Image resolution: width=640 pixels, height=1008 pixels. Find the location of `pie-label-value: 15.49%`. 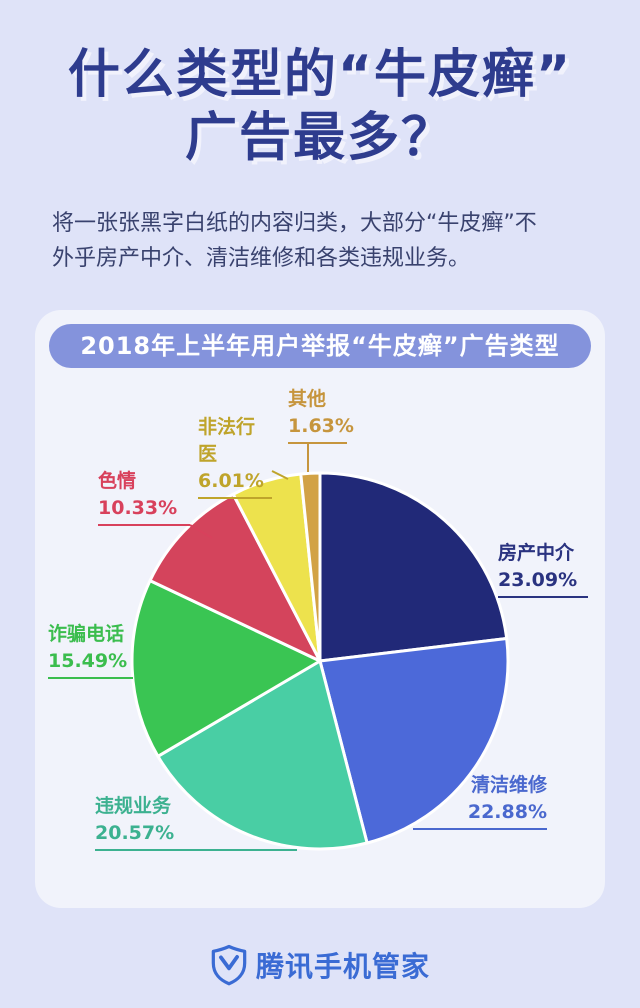

pie-label-value: 15.49% is located at coordinates (88, 661).